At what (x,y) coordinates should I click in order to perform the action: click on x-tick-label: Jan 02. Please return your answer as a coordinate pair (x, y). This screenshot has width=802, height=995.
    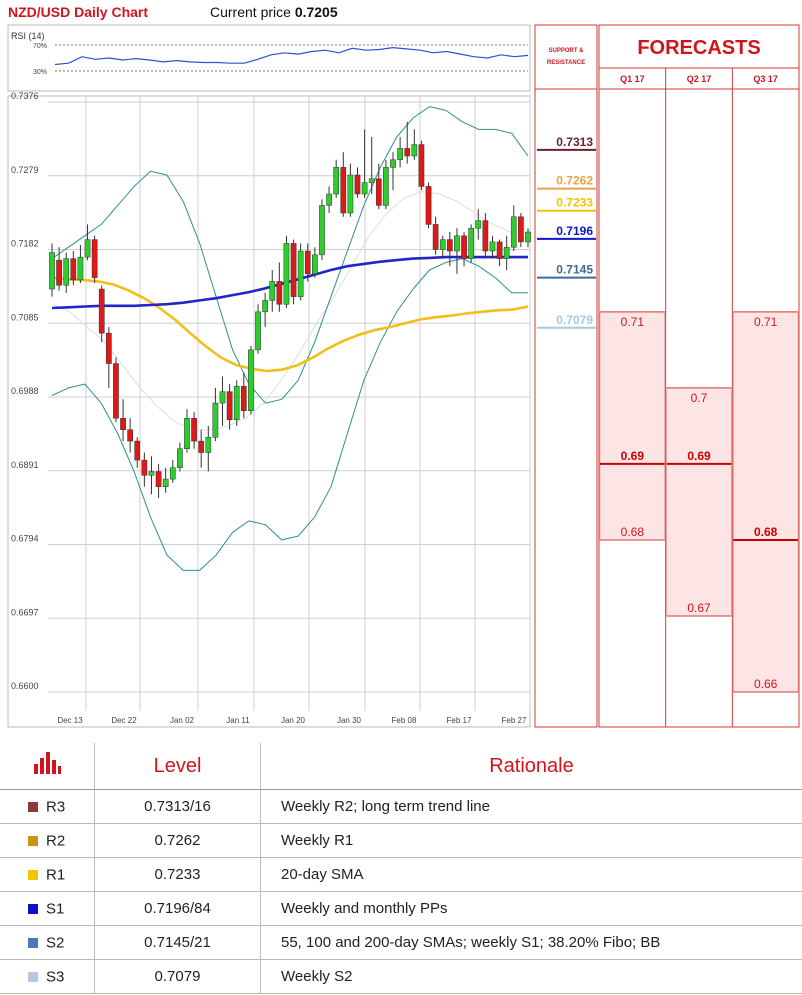
    Looking at the image, I should click on (182, 720).